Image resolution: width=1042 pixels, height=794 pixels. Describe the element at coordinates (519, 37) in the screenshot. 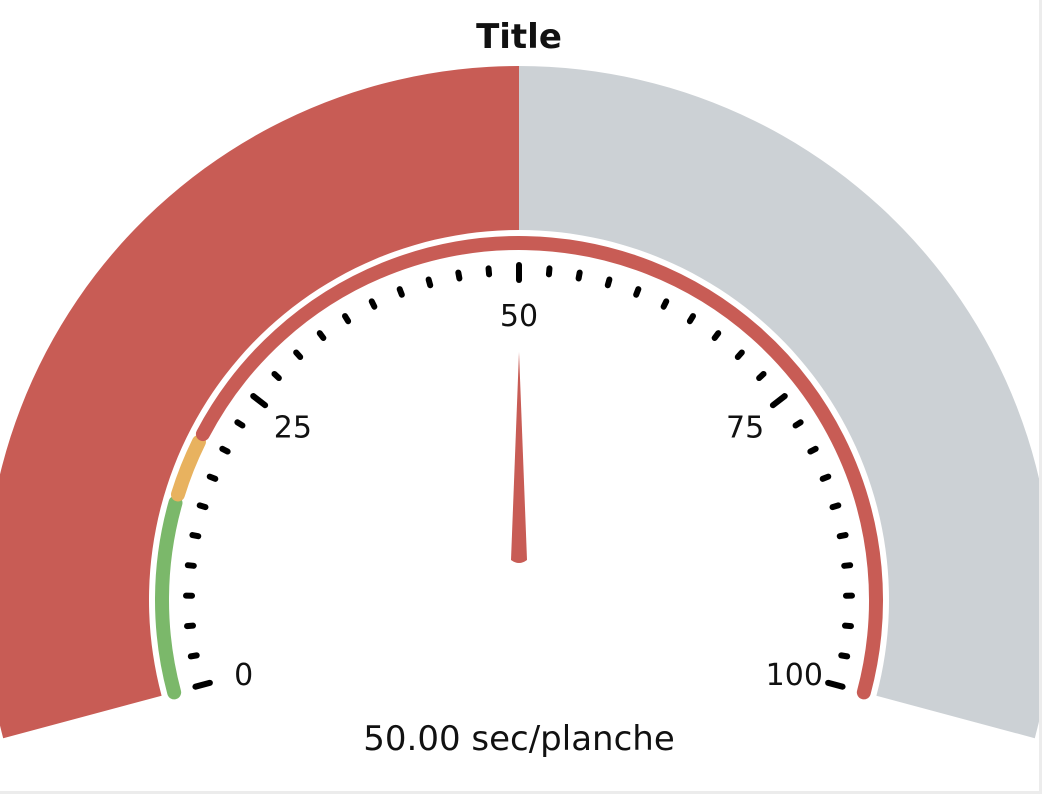

I see `gauge-title: Title` at that location.